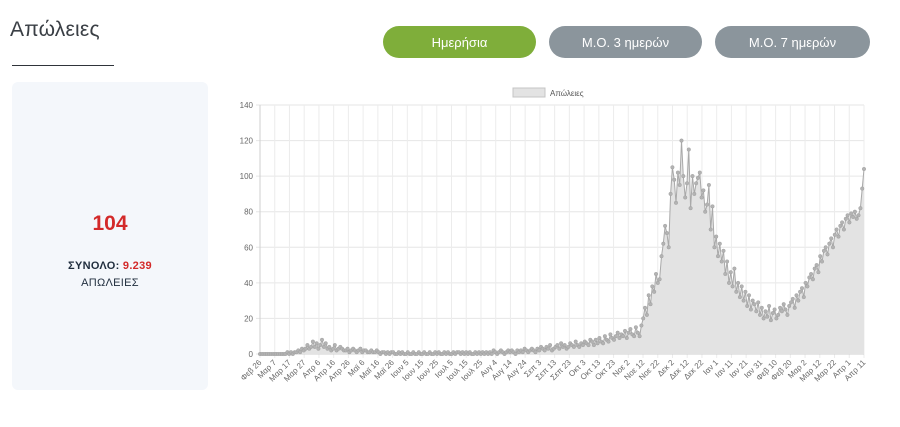  Describe the element at coordinates (567, 93) in the screenshot. I see `legend-label: Απώλειες` at that location.